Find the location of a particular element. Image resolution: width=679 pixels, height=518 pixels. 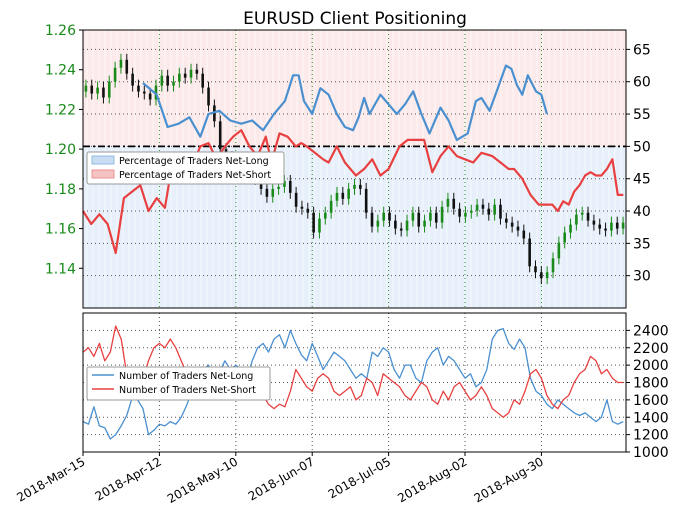

count-tick-label: 1200 is located at coordinates (651, 436).